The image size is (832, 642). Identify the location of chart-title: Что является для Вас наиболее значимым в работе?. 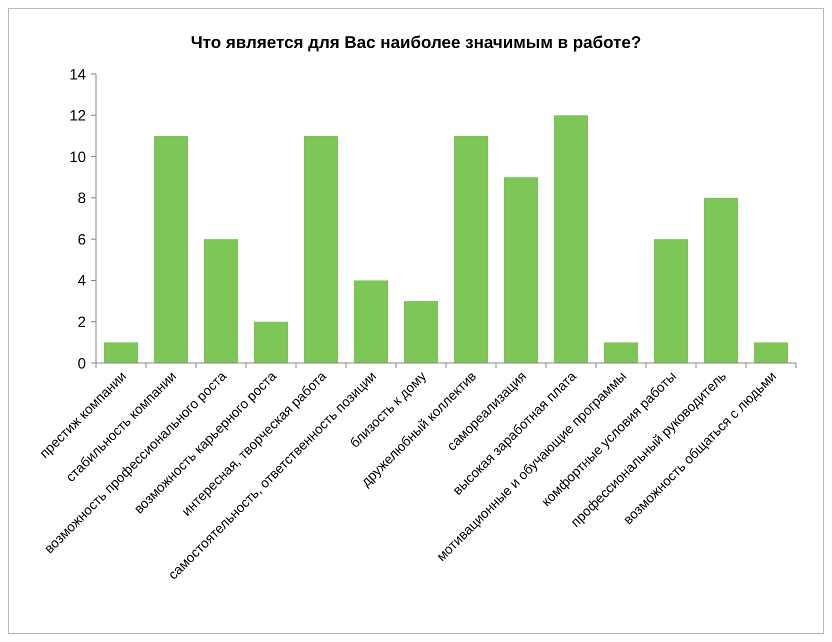
(416, 42).